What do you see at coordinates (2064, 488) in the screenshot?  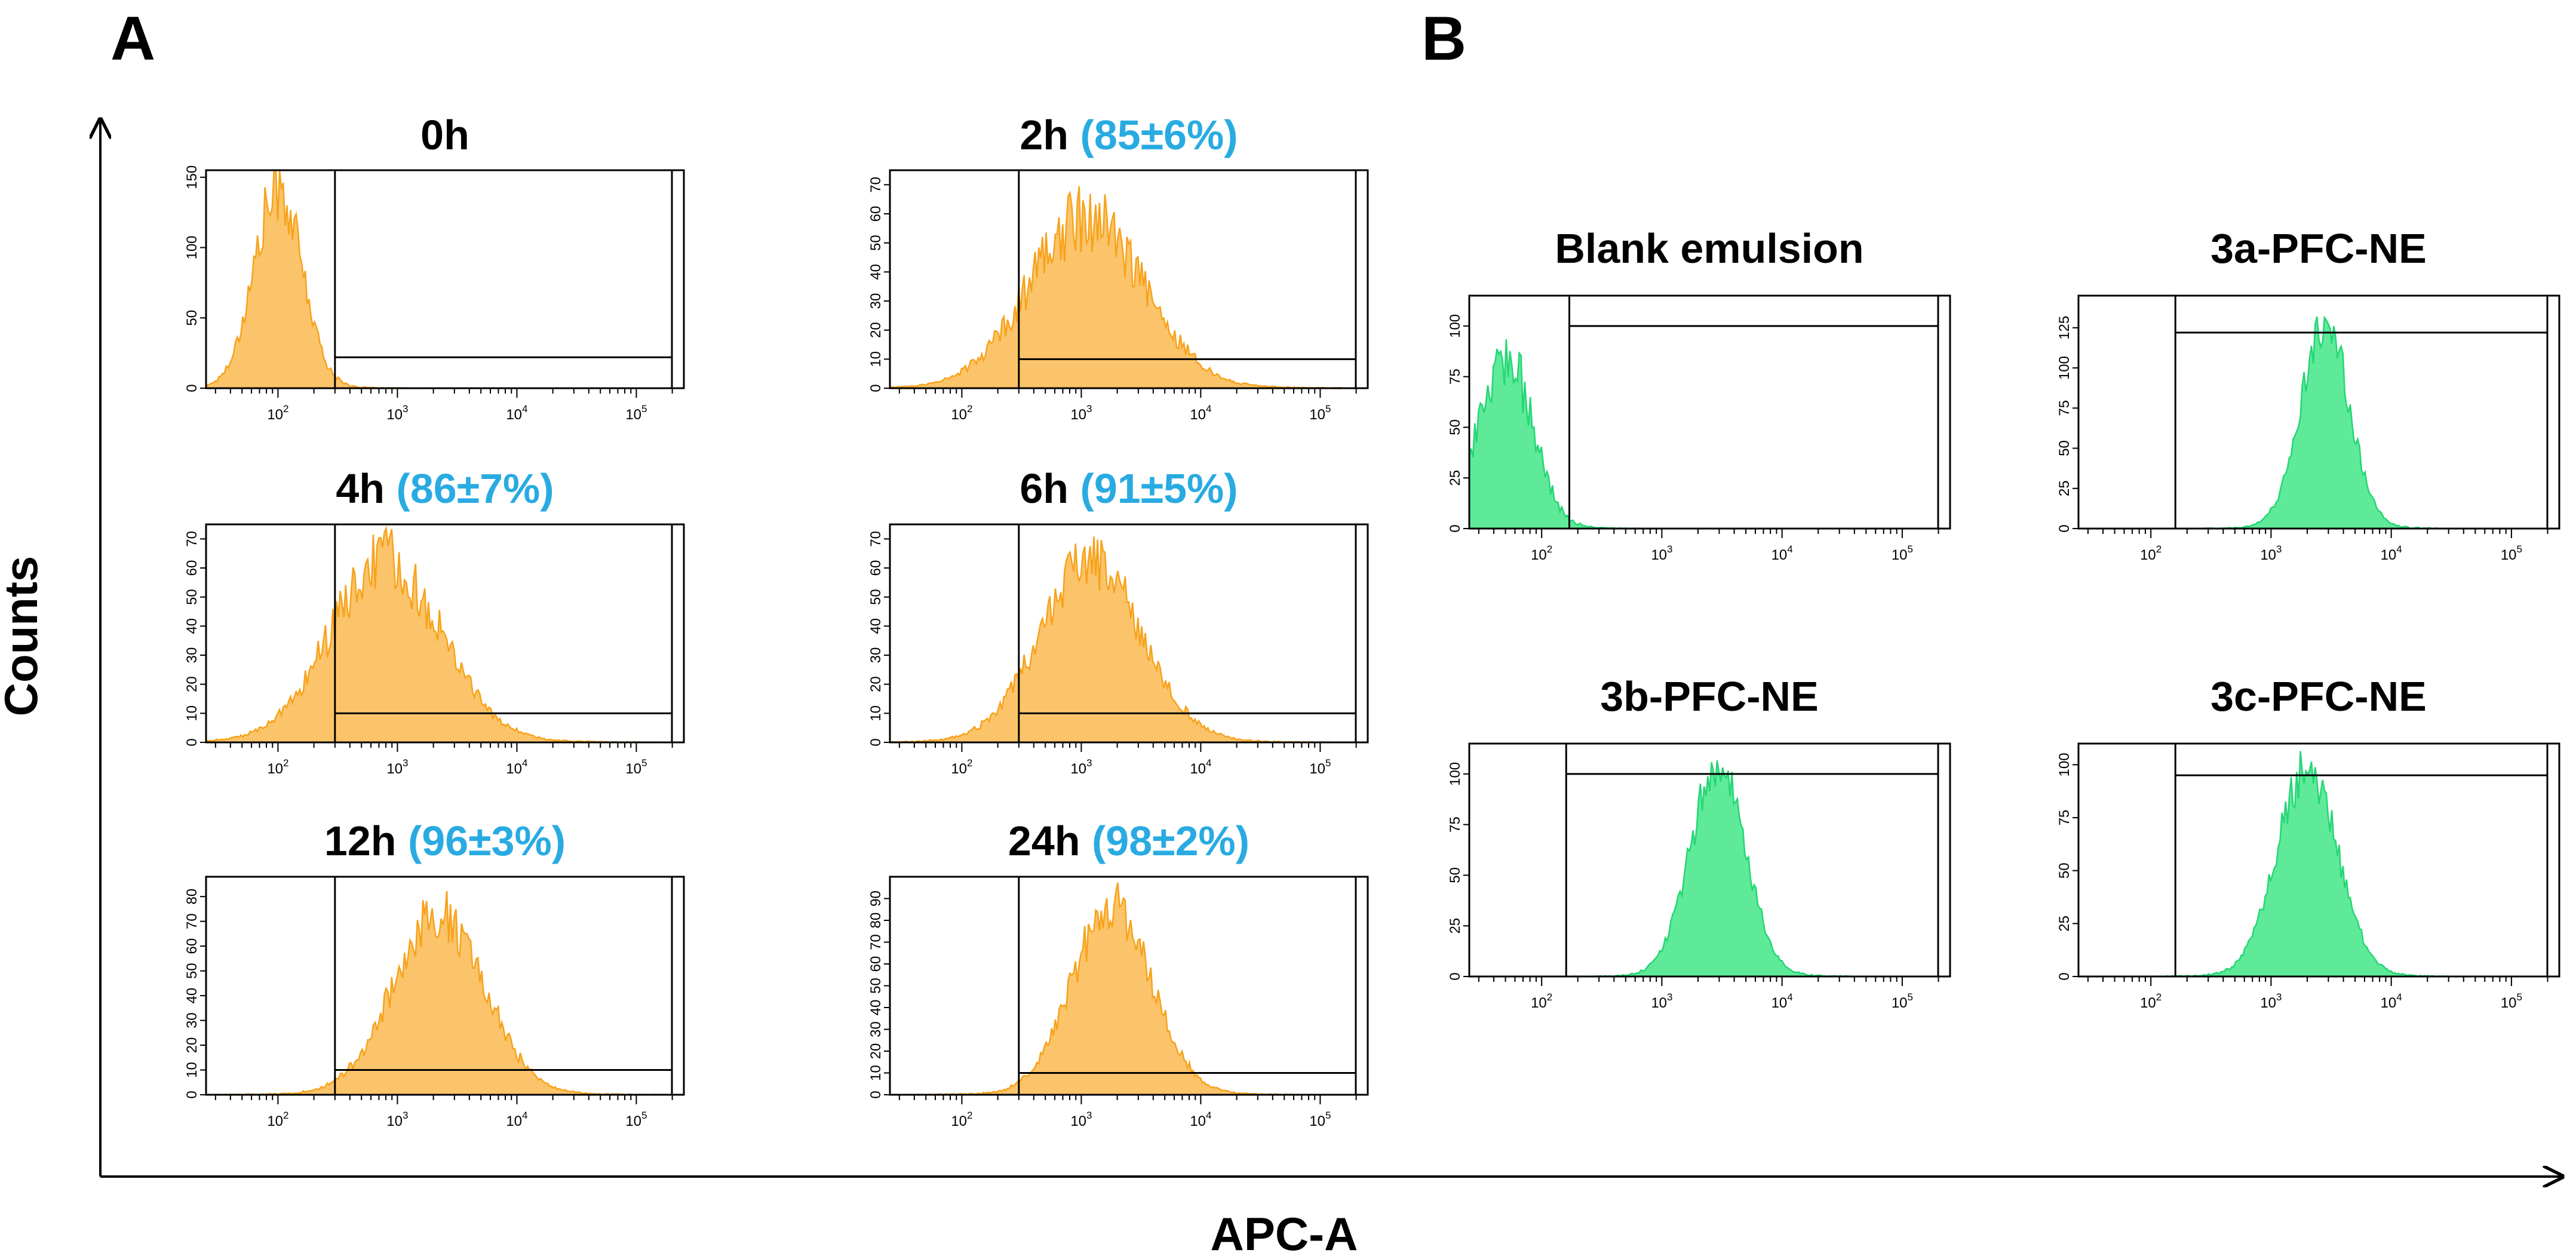 I see `y-tick-label: 25` at bounding box center [2064, 488].